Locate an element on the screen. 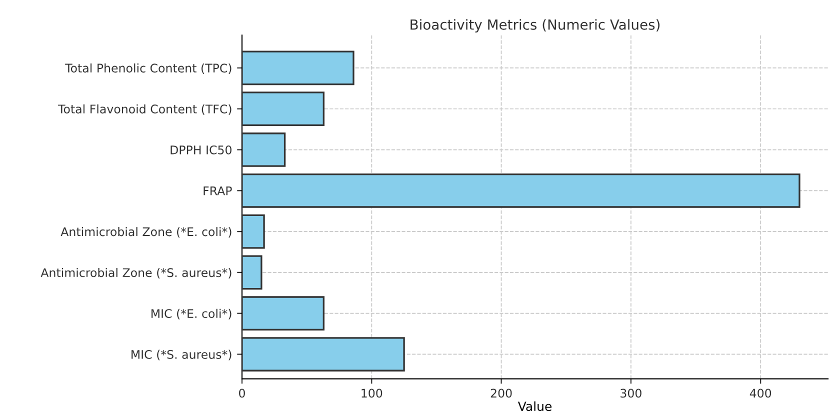 The width and height of the screenshot is (830, 414). y-tick-label: Antimicrobial Zone (*S. aureus*) is located at coordinates (136, 273).